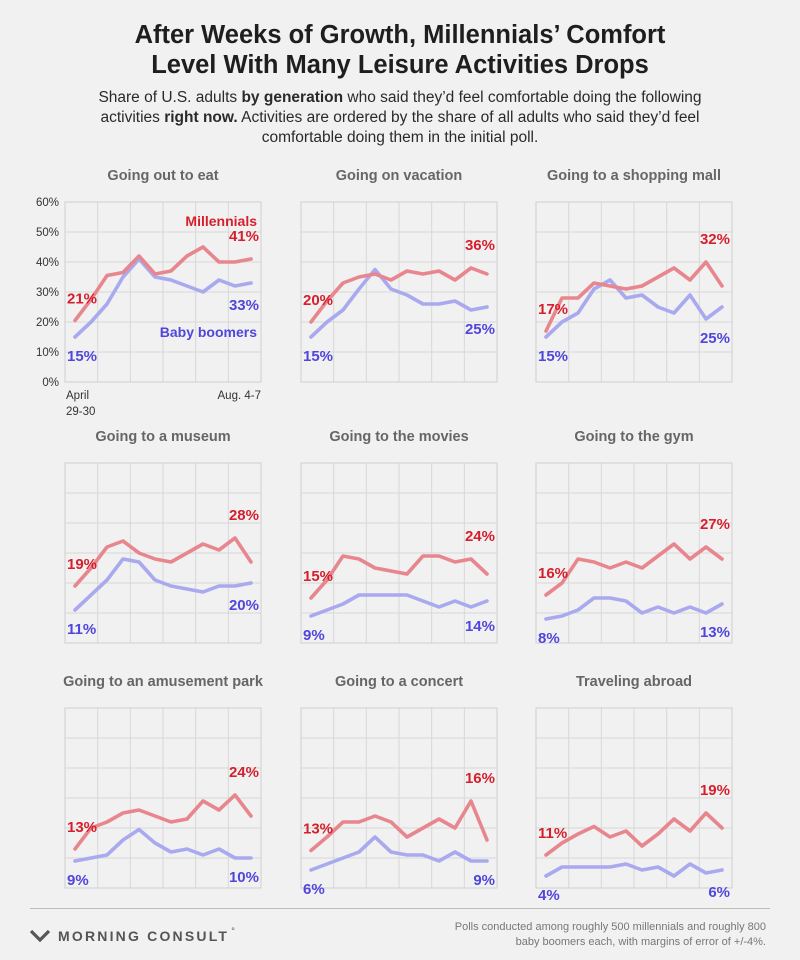  I want to click on boomers-start-label: 11%, so click(81, 629).